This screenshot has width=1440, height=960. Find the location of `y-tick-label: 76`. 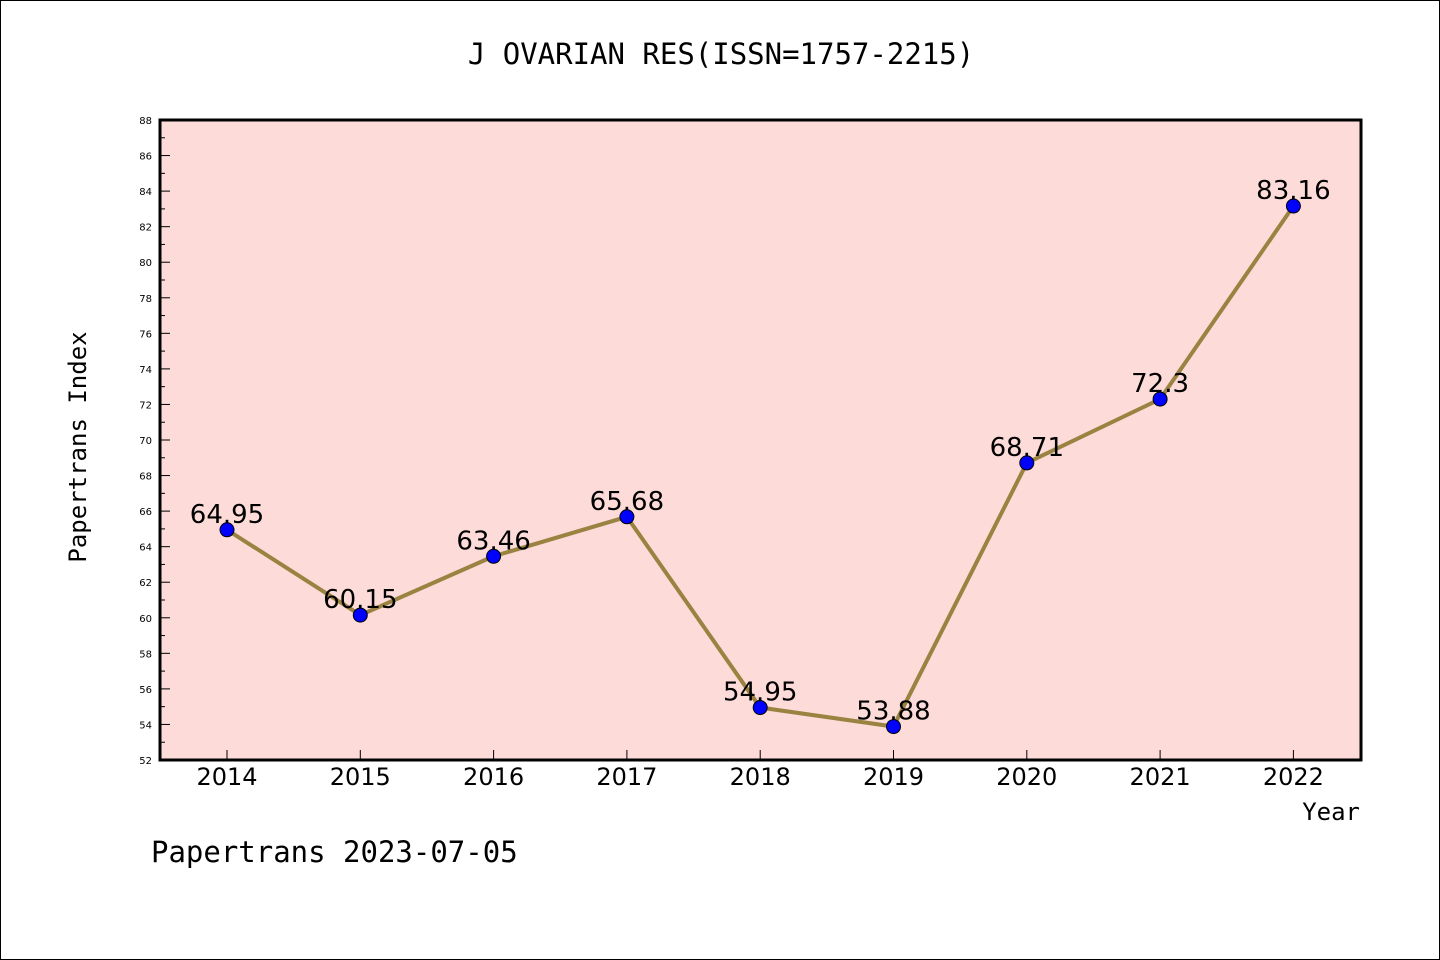

y-tick-label: 76 is located at coordinates (145, 334).